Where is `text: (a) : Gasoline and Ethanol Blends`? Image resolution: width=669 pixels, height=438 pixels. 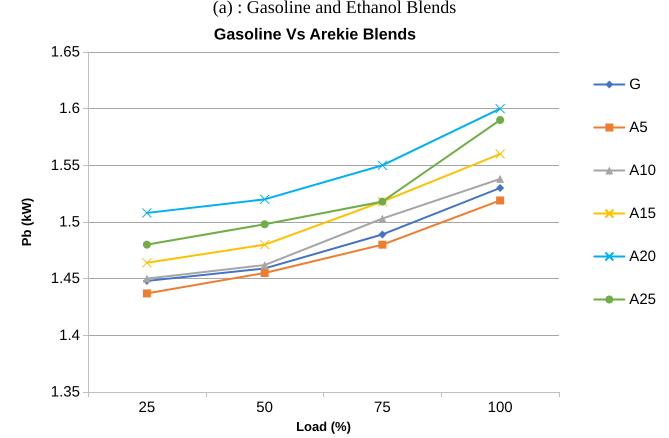
text: (a) : Gasoline and Ethanol Blends is located at coordinates (334, 8).